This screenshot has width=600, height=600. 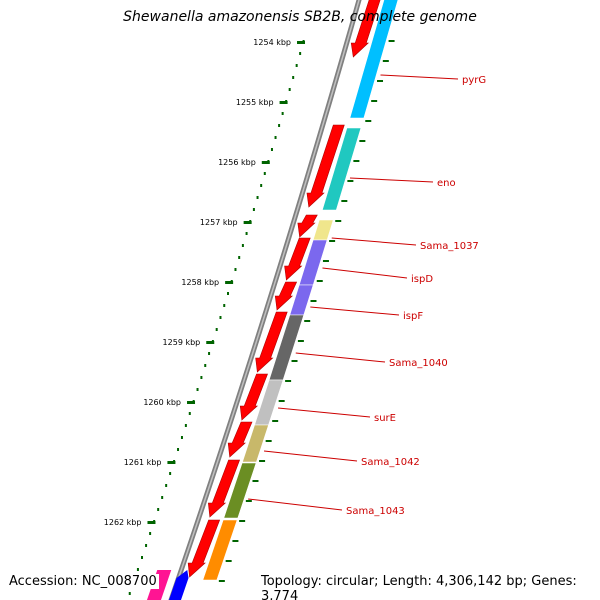 What do you see at coordinates (255, 102) in the screenshot?
I see `kbp-tick-label: 1255 kbp` at bounding box center [255, 102].